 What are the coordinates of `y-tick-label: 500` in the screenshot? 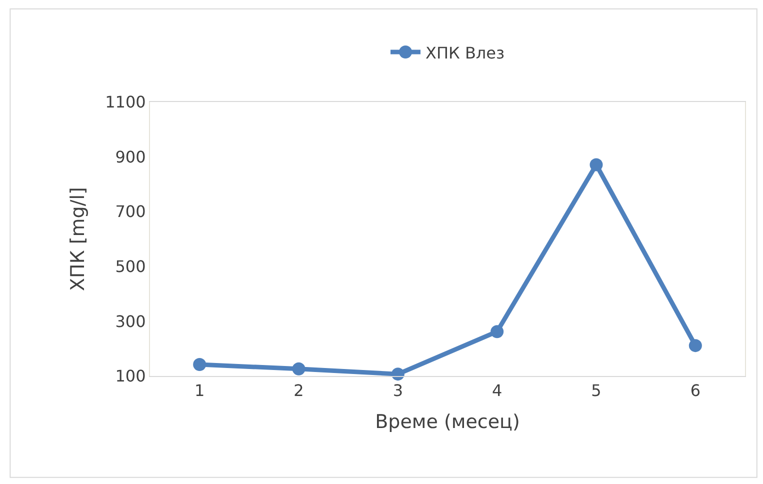 It's located at (130, 266).